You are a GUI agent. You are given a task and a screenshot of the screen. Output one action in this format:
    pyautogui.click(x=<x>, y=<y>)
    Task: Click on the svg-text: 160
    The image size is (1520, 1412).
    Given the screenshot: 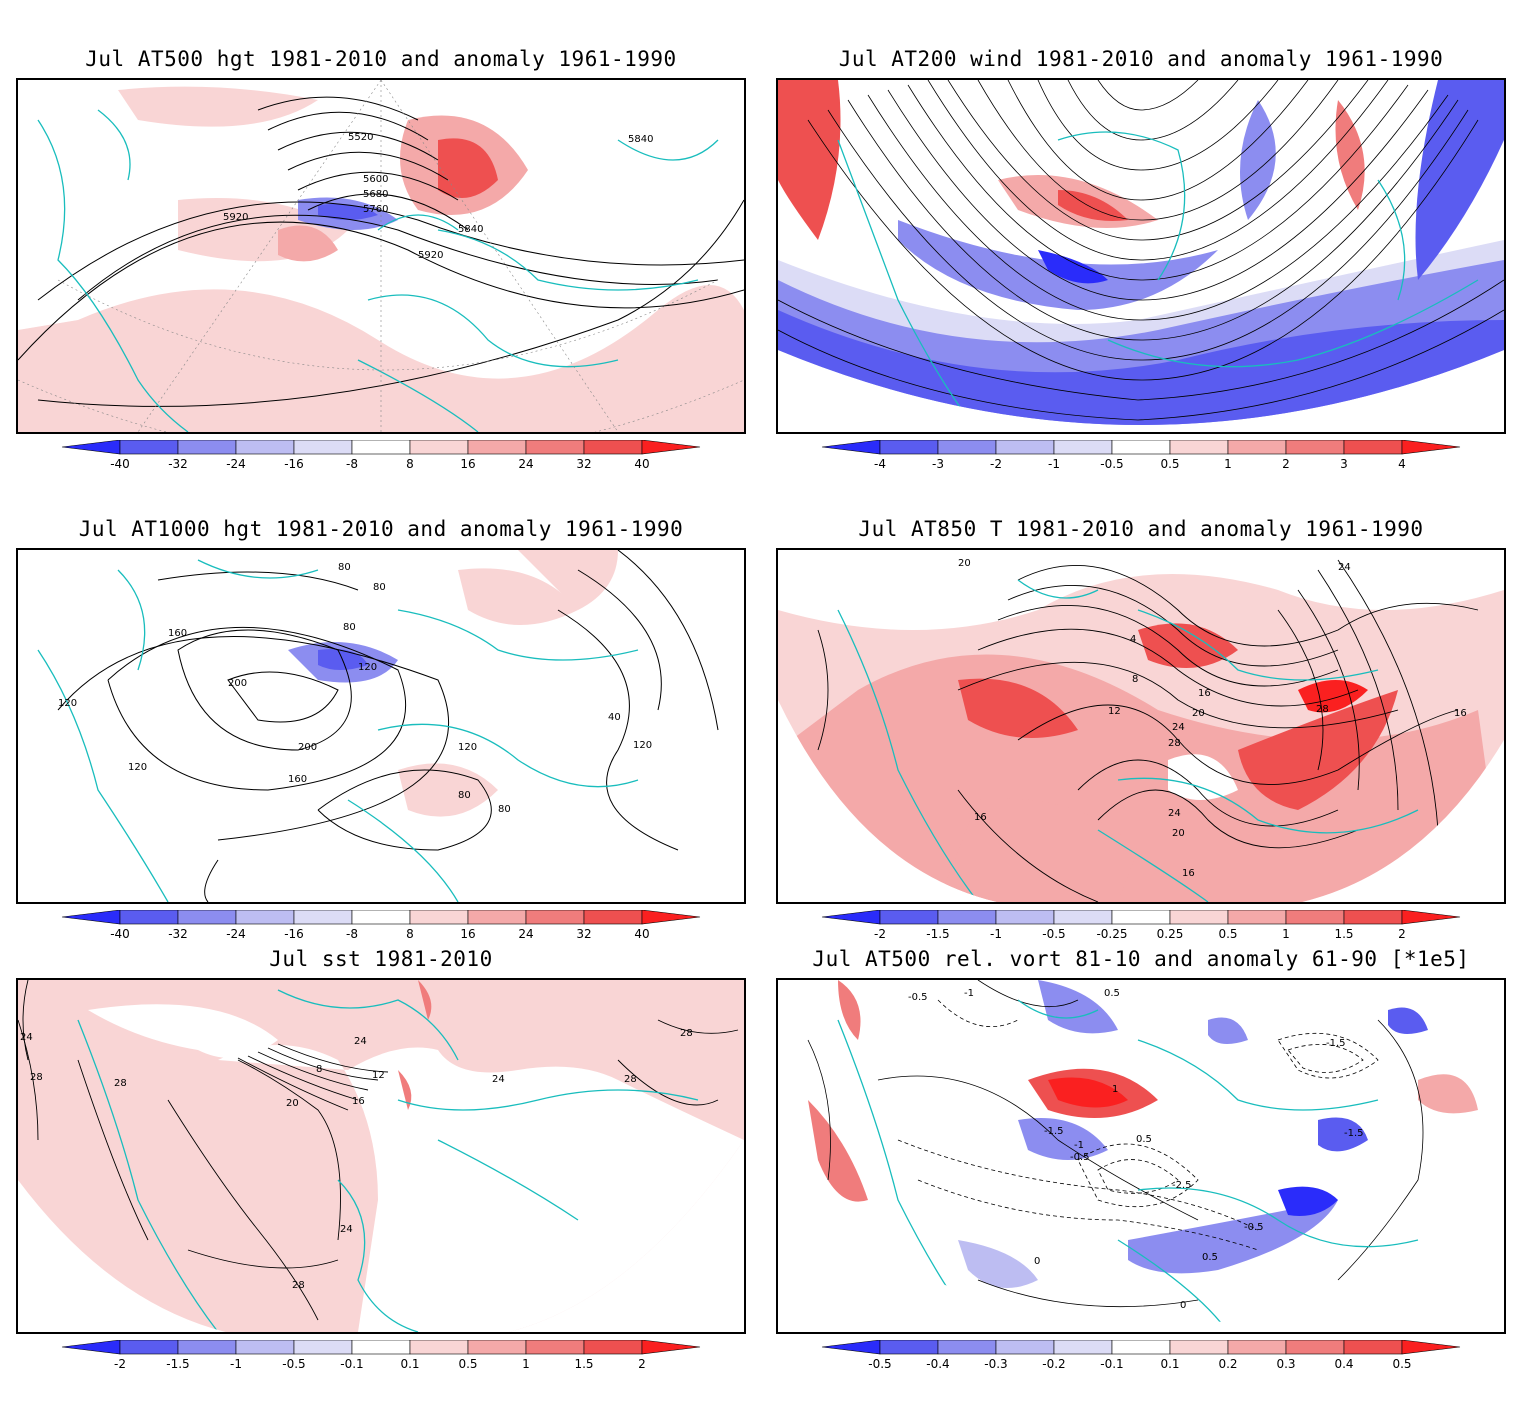 What is the action you would take?
    pyautogui.click(x=177, y=633)
    